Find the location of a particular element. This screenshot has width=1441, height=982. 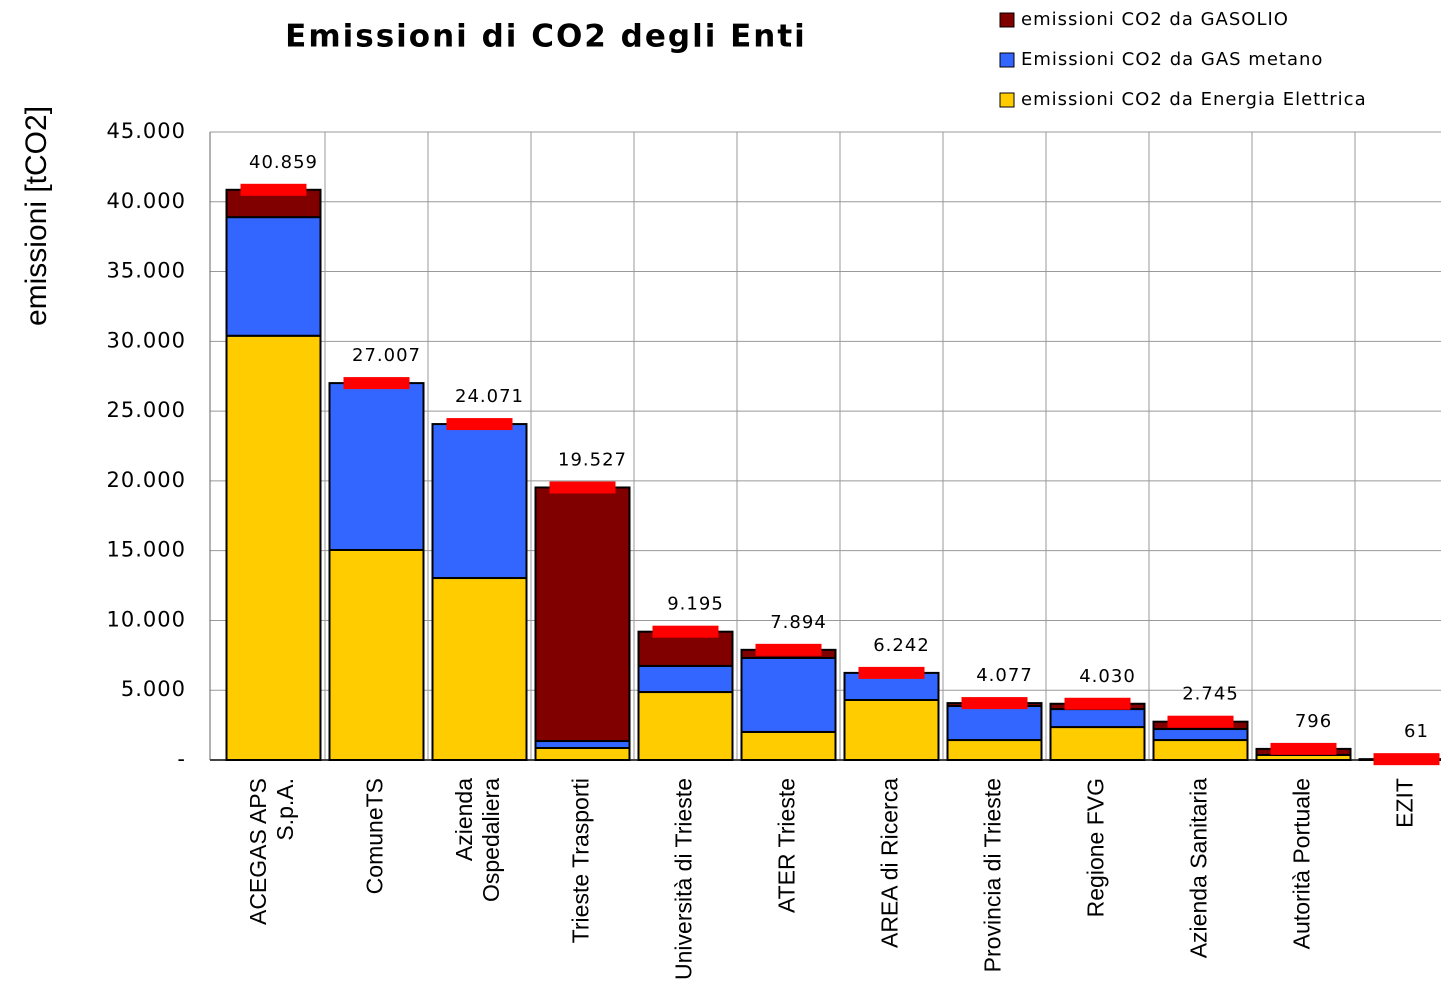

total-label: 796 is located at coordinates (1313, 721).